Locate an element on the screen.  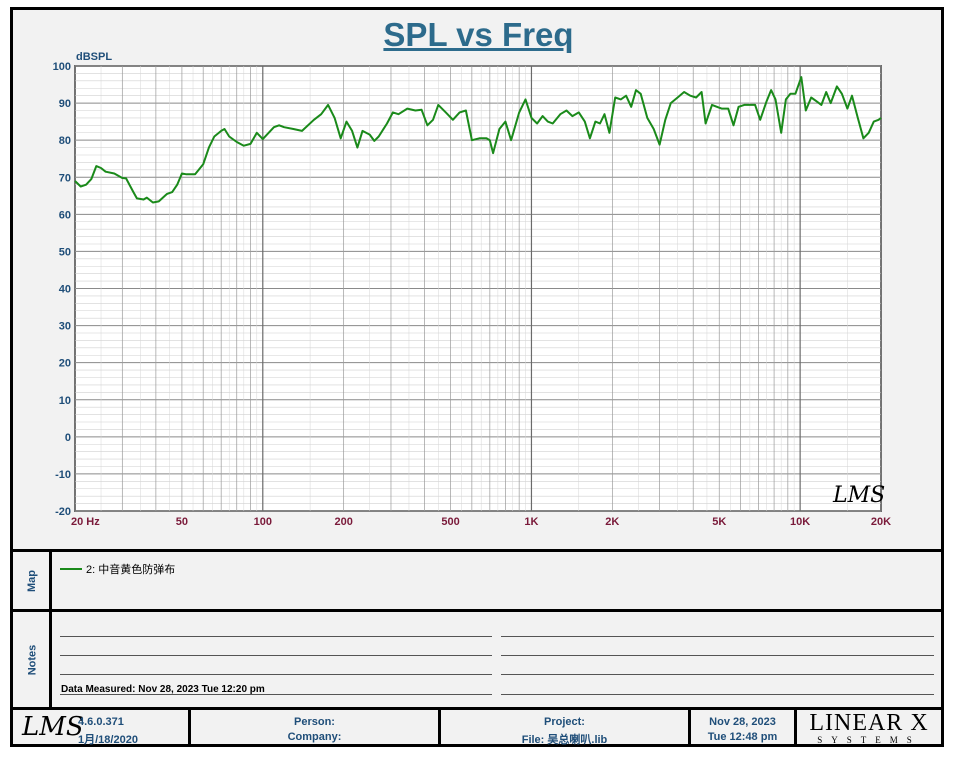
lms-logo: LMS is located at coordinates (53, 727).